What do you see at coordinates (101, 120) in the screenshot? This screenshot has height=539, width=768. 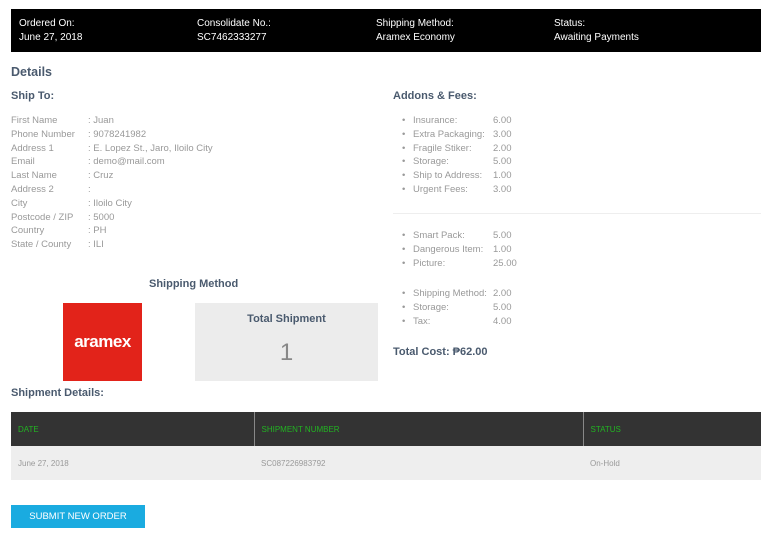 I see `field-value: : Juan` at bounding box center [101, 120].